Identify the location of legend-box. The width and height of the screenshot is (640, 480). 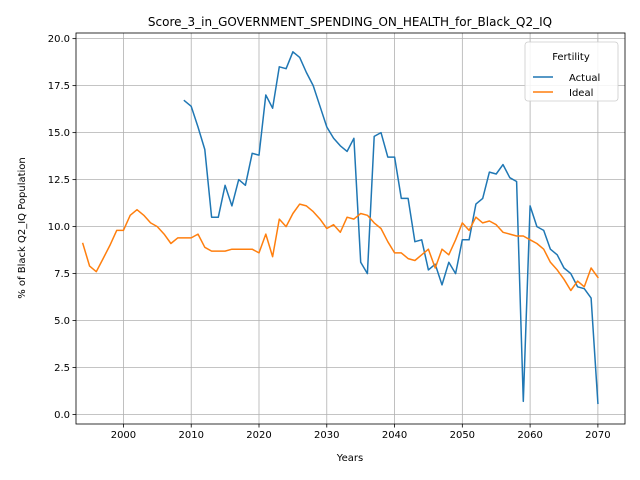
(571, 71).